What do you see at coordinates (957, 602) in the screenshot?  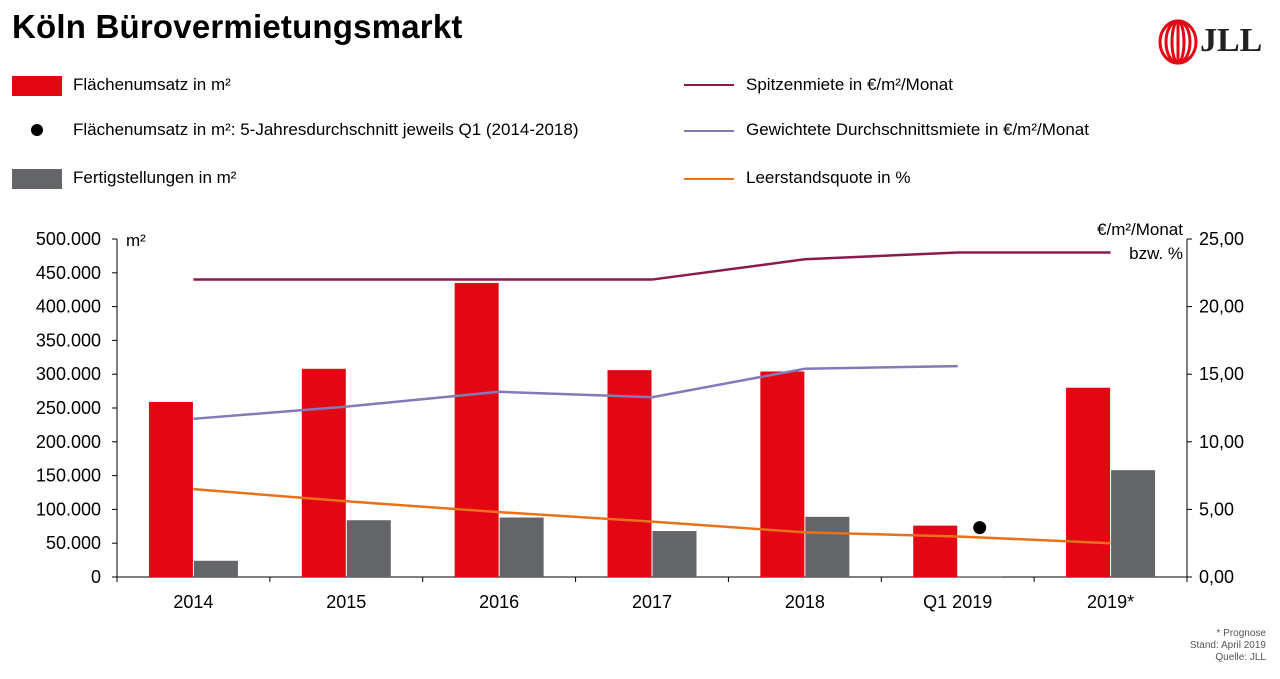 I see `x-tick-label: Q1 2019` at bounding box center [957, 602].